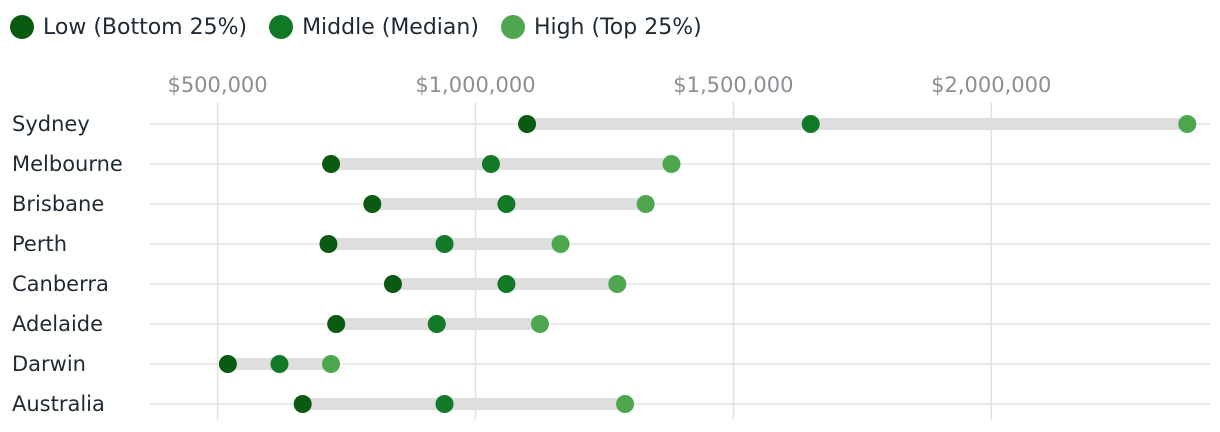  What do you see at coordinates (390, 27) in the screenshot?
I see `legend-label-middle: Middle (Median)` at bounding box center [390, 27].